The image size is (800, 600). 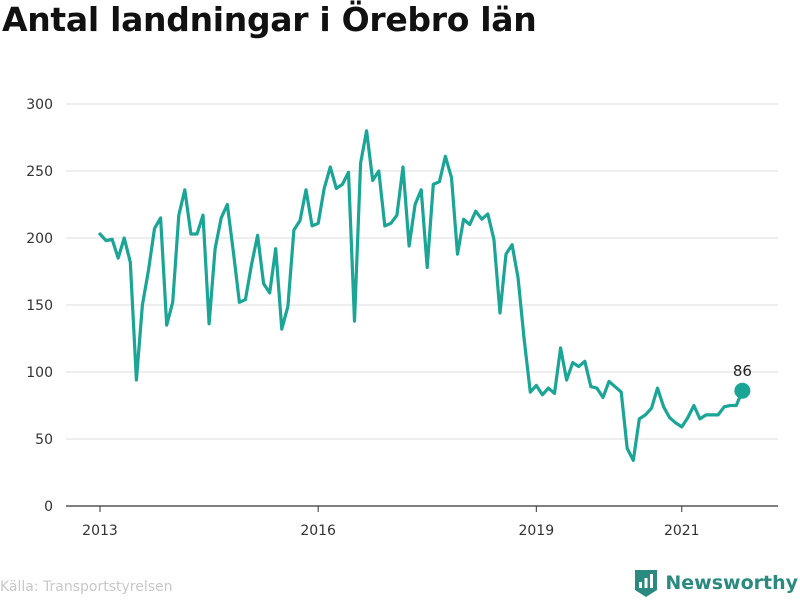 What do you see at coordinates (100, 531) in the screenshot?
I see `x-tick-label: 2013` at bounding box center [100, 531].